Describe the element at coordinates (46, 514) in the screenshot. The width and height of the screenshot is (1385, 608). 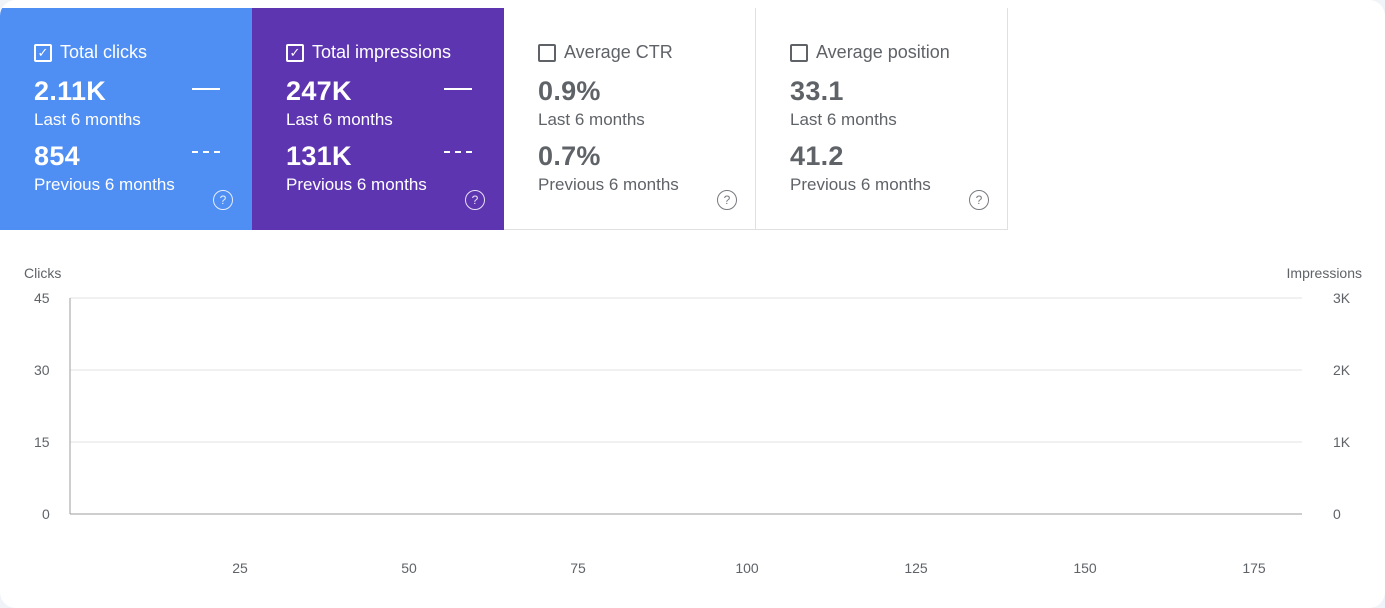
I see `left-tick-label: 0` at that location.